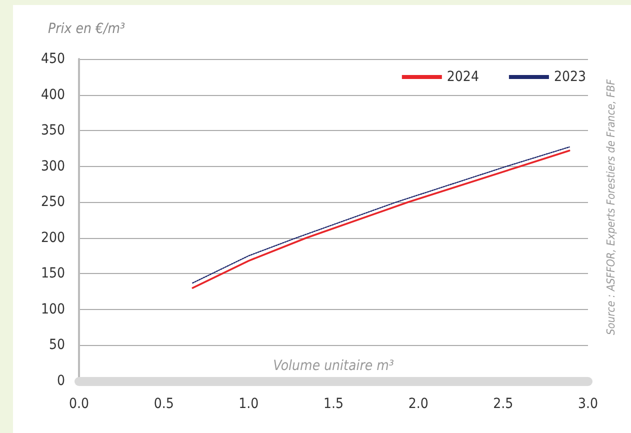 The width and height of the screenshot is (631, 433). Describe the element at coordinates (462, 77) in the screenshot. I see `legend-label: 2024` at that location.